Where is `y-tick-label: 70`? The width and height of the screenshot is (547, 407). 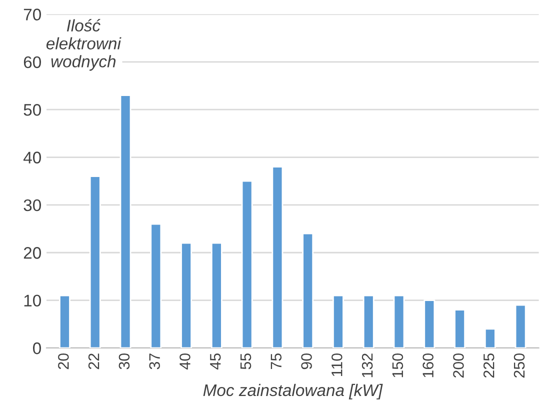 y-tick-label: 70 is located at coordinates (32, 14).